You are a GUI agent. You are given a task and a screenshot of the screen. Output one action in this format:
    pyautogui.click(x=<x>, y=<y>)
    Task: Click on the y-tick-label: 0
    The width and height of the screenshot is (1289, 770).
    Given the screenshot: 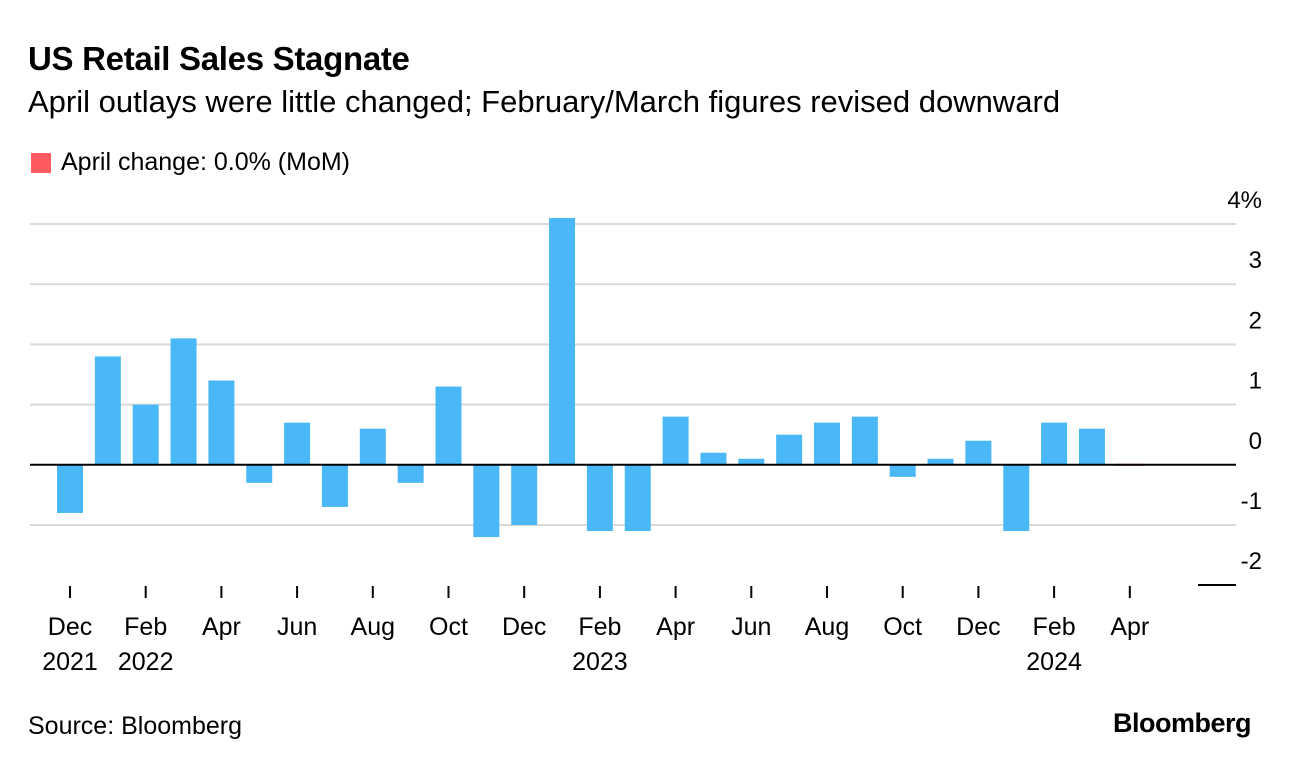 What is the action you would take?
    pyautogui.click(x=1255, y=441)
    